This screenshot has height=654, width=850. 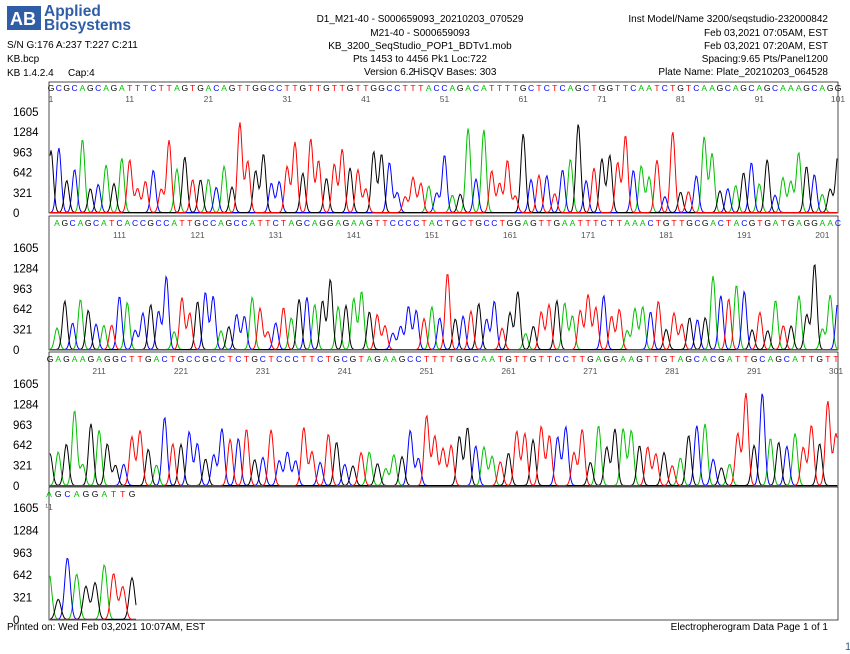 I want to click on position-label: 11, so click(x=129, y=99).